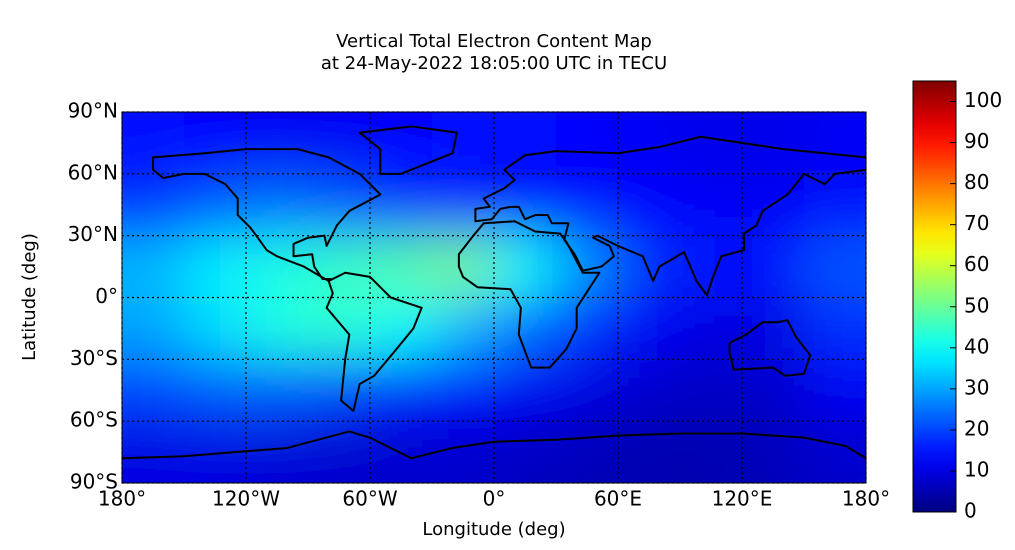 The image size is (1015, 550). What do you see at coordinates (94, 358) in the screenshot?
I see `y-tick-label: 30°S` at bounding box center [94, 358].